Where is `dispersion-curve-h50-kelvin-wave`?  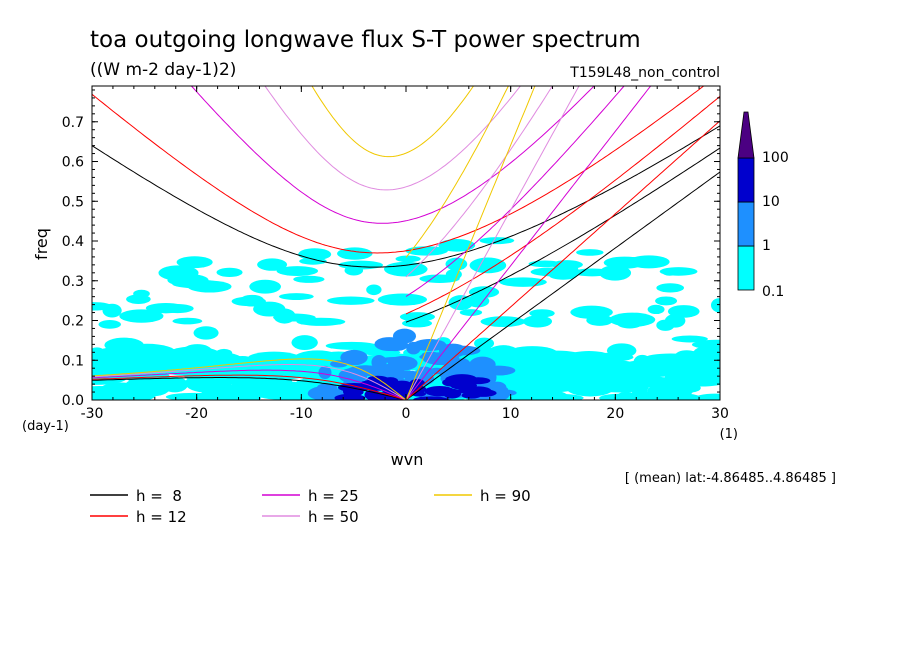 dispersion-curve-h50-kelvin-wave is located at coordinates (492, 243).